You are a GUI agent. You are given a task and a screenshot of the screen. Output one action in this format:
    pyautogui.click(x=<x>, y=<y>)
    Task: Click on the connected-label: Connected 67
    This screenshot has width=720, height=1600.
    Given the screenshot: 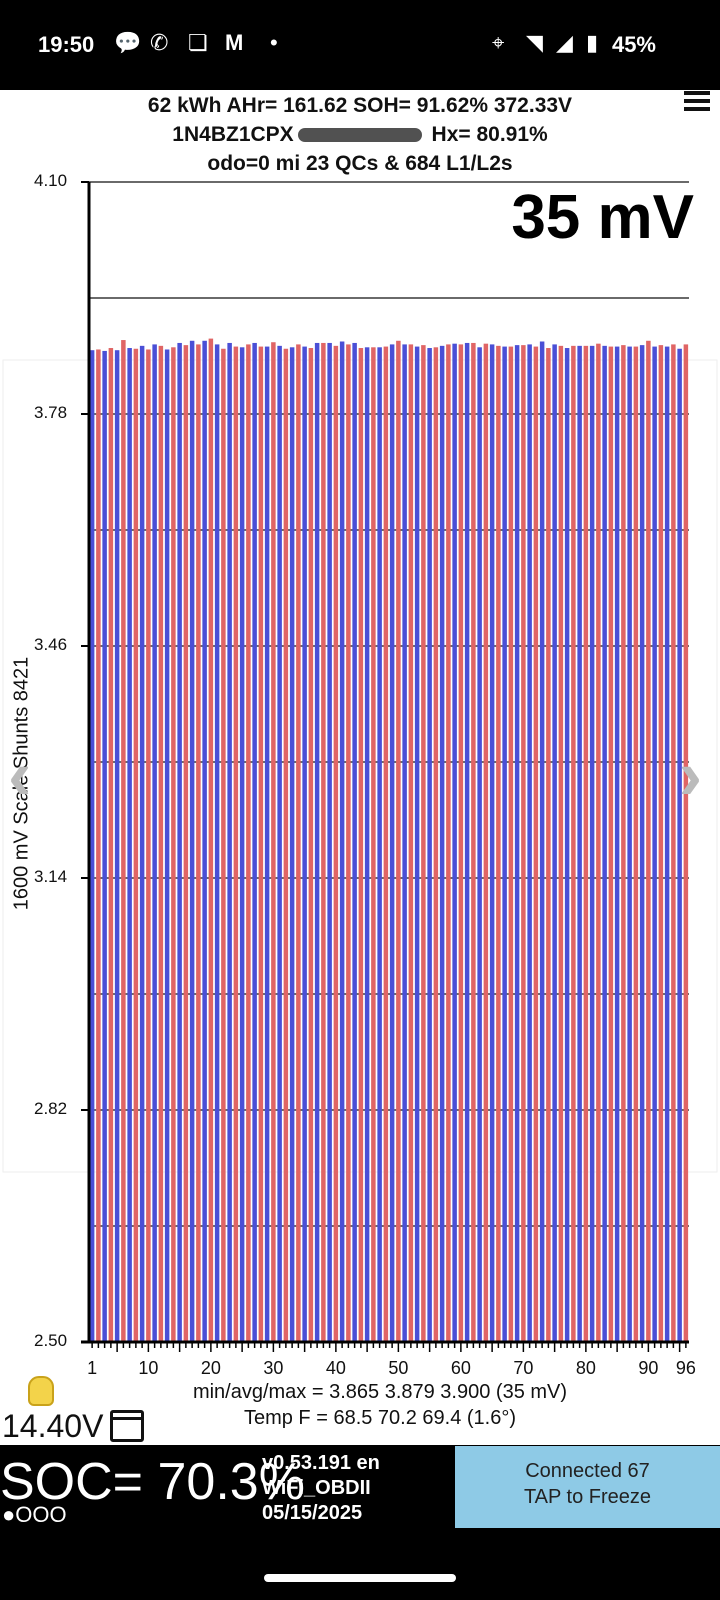 What is the action you would take?
    pyautogui.click(x=587, y=1471)
    